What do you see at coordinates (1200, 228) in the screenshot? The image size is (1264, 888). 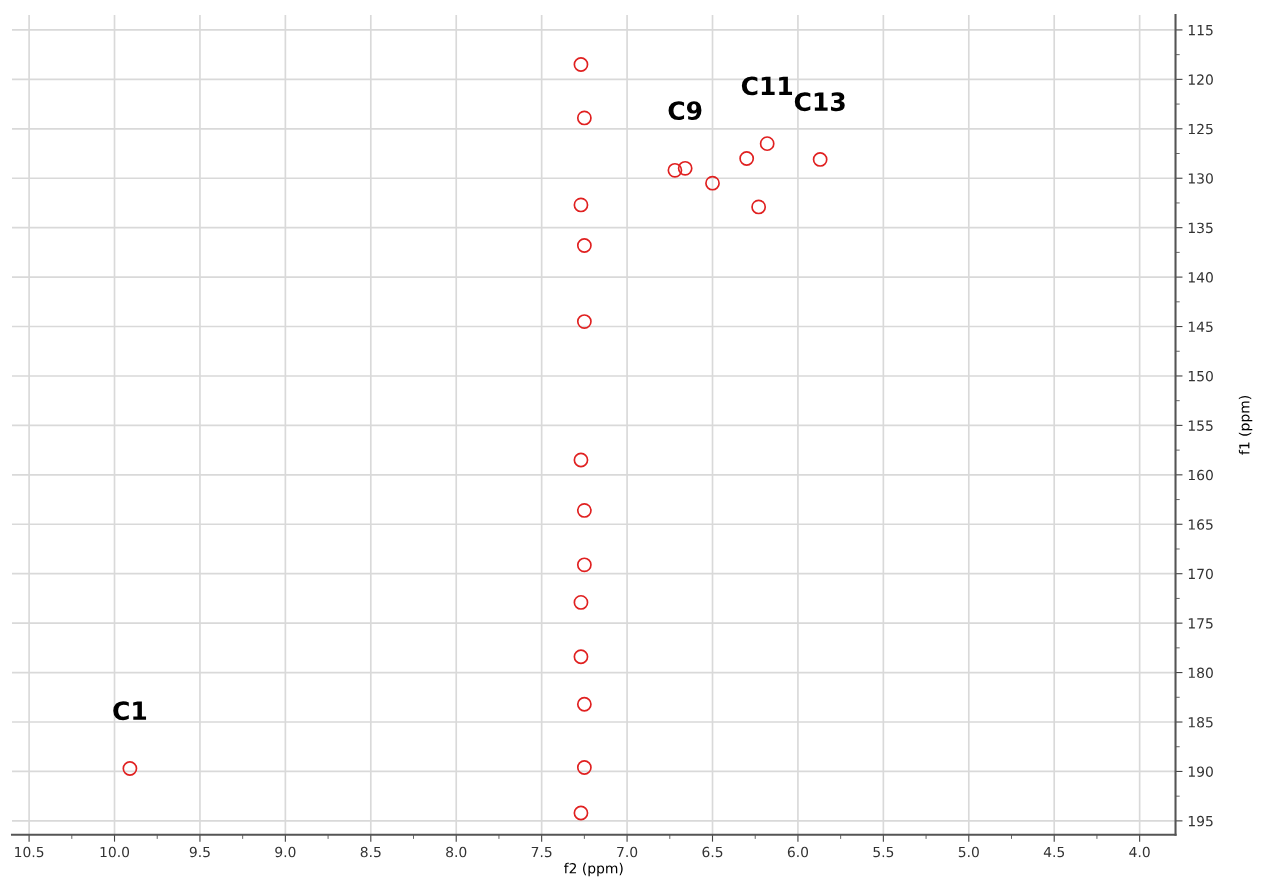 I see `y-tick-label: 135` at bounding box center [1200, 228].